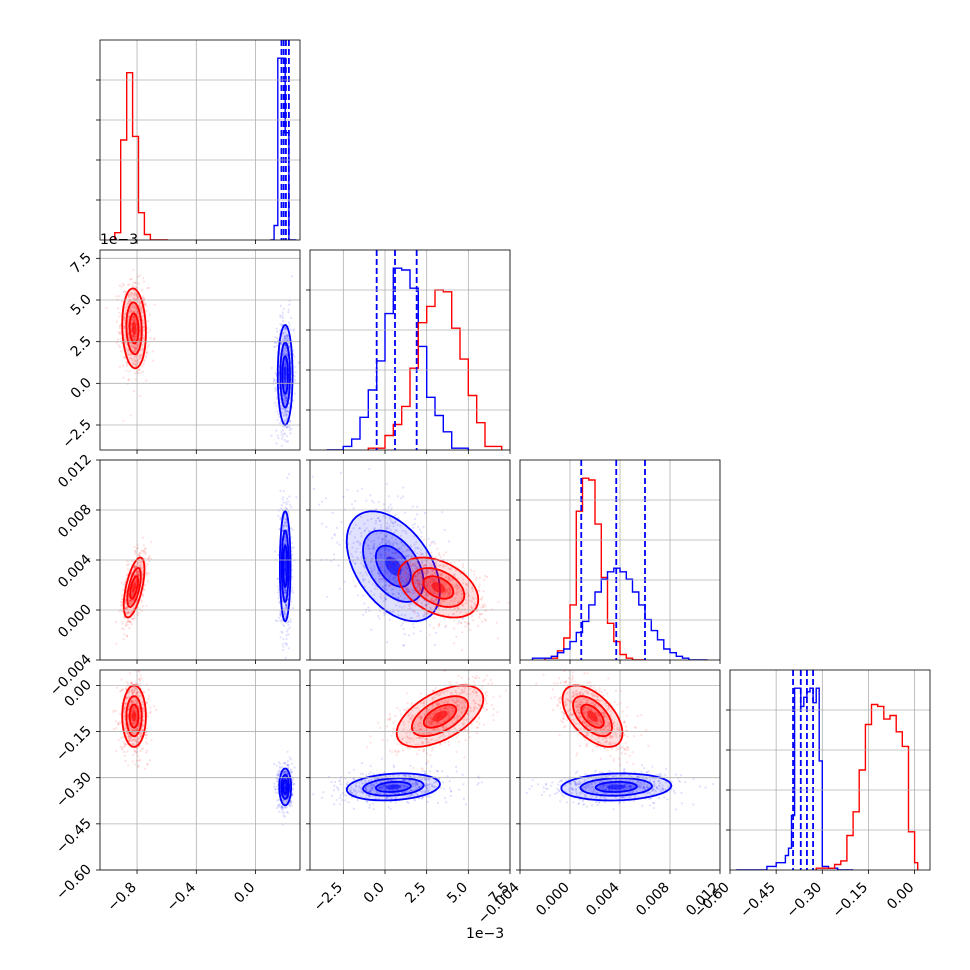 This screenshot has width=970, height=970. What do you see at coordinates (81, 305) in the screenshot?
I see `y-tick-label: 5.0` at bounding box center [81, 305].